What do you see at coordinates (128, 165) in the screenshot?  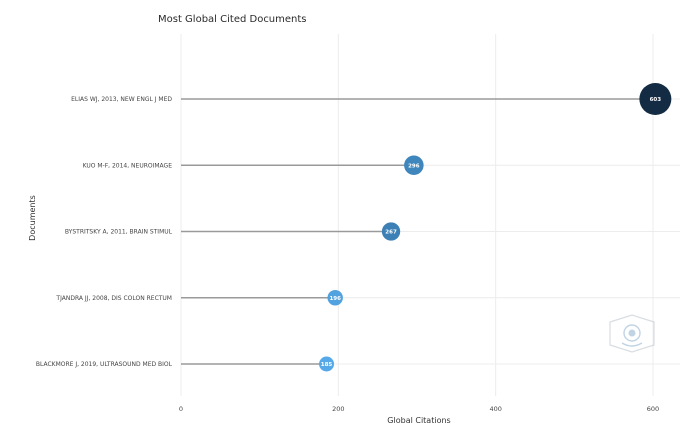 I see `document-label: KUO M-F, 2014, NEUROIMAGE` at bounding box center [128, 165].